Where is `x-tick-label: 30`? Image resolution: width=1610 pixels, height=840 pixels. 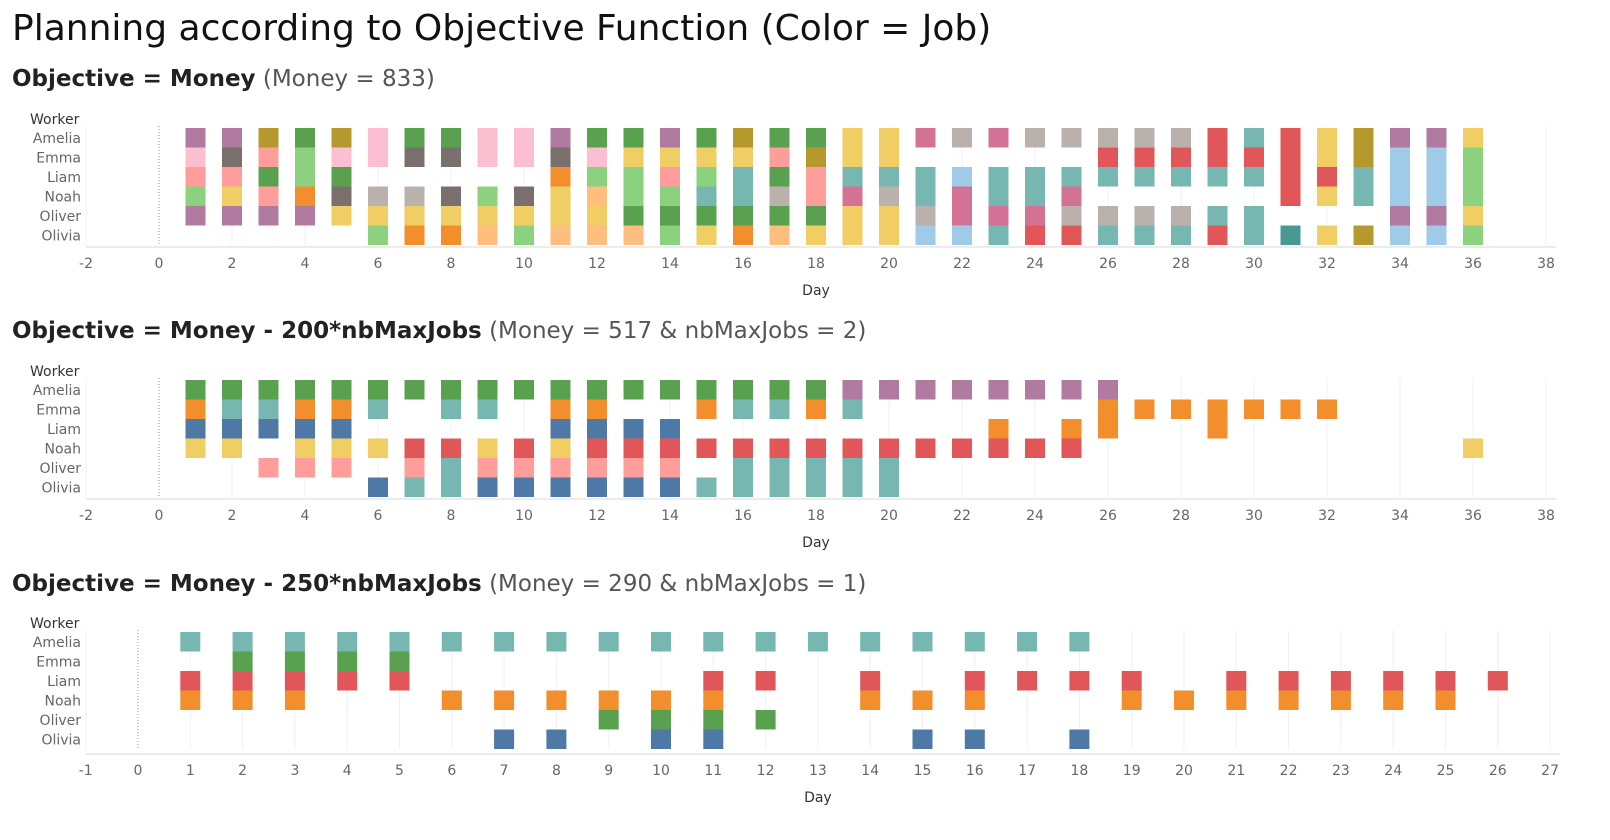
x-tick-label: 30 is located at coordinates (1254, 516).